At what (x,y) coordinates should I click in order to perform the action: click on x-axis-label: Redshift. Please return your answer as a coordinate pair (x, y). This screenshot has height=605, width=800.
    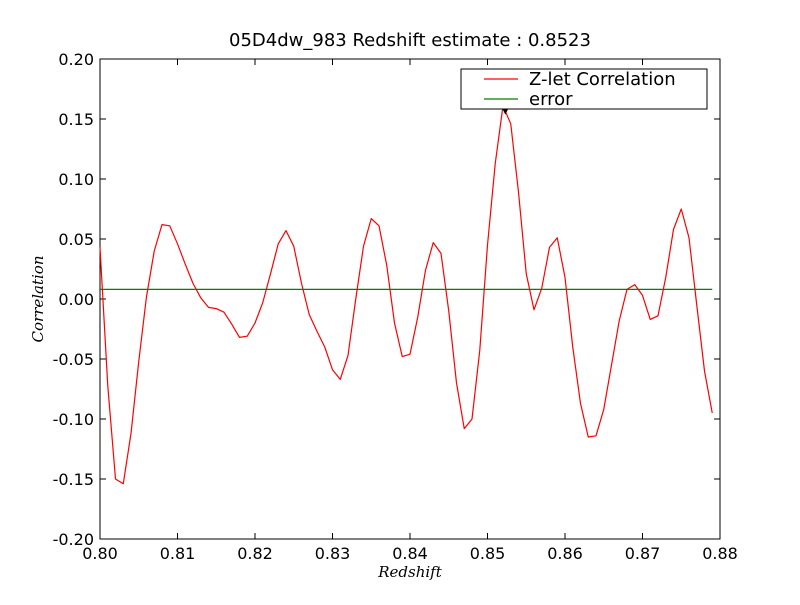
    Looking at the image, I should click on (409, 572).